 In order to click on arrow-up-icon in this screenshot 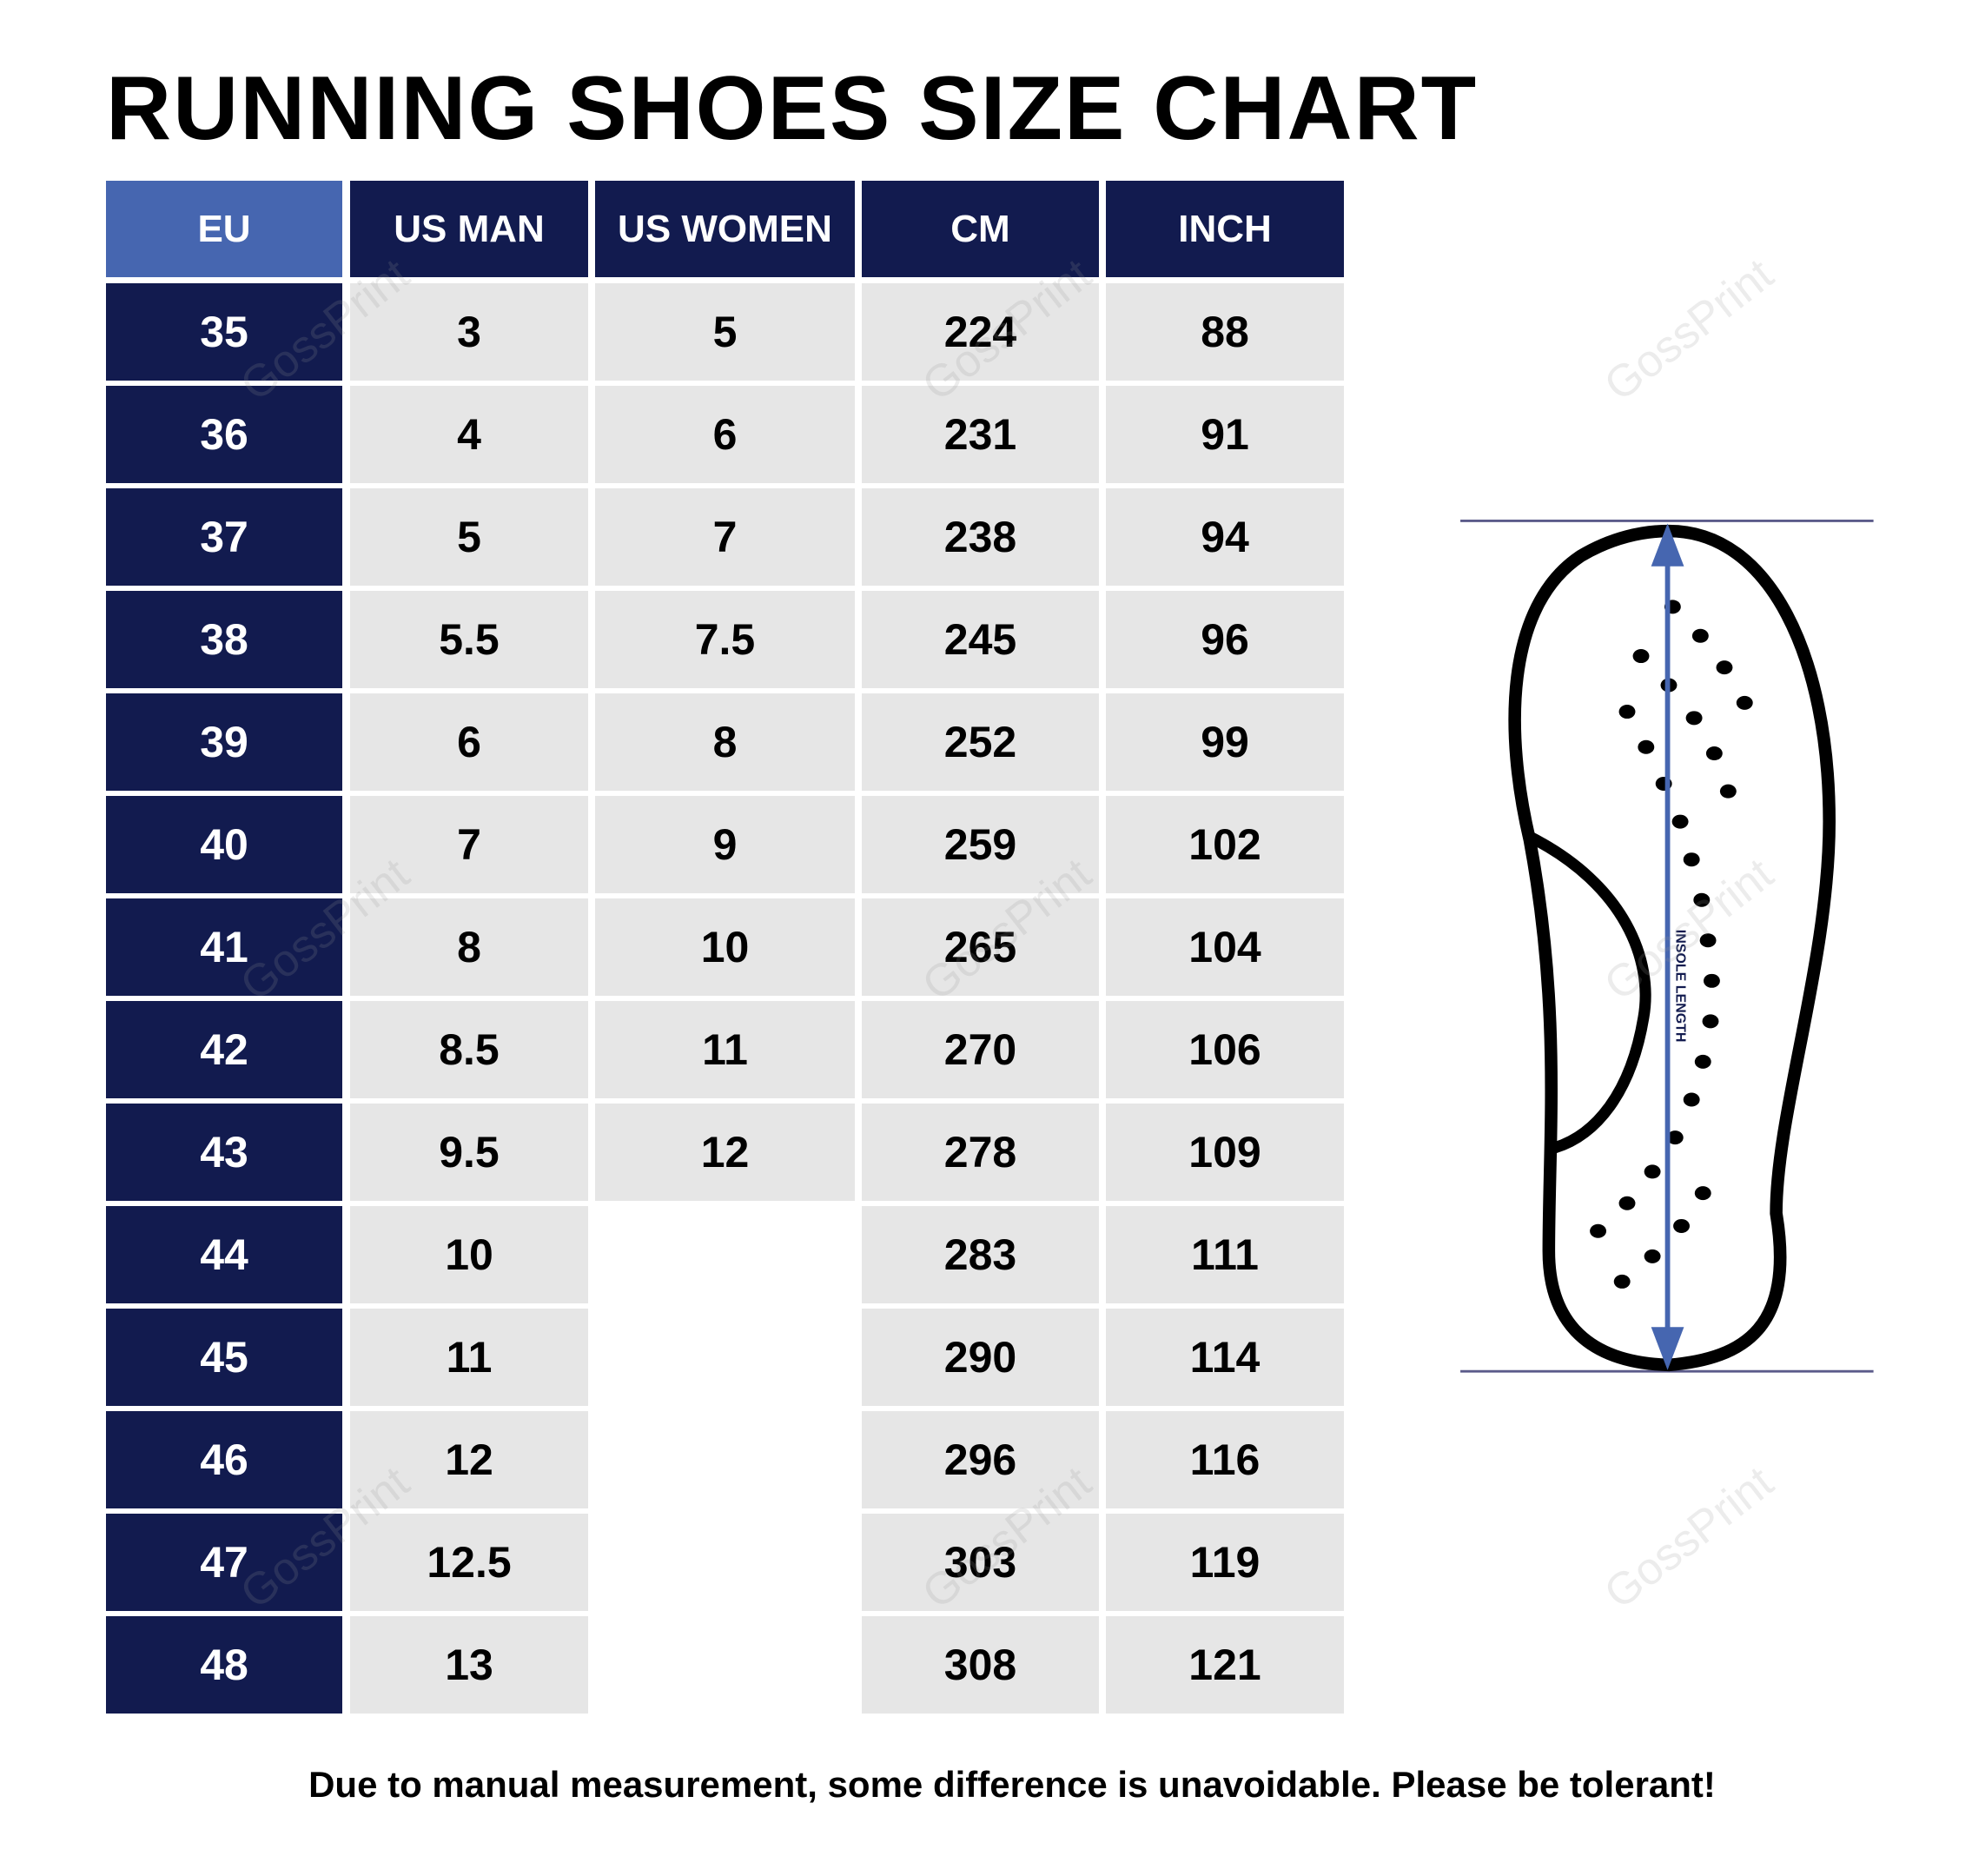, I will do `click(1667, 545)`.